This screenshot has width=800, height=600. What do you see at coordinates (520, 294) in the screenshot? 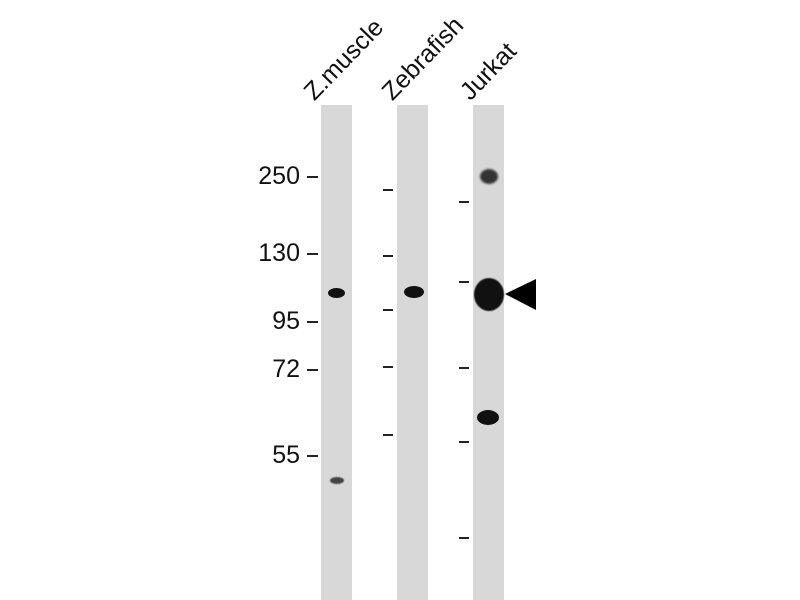
I see `arrowhead-icon` at bounding box center [520, 294].